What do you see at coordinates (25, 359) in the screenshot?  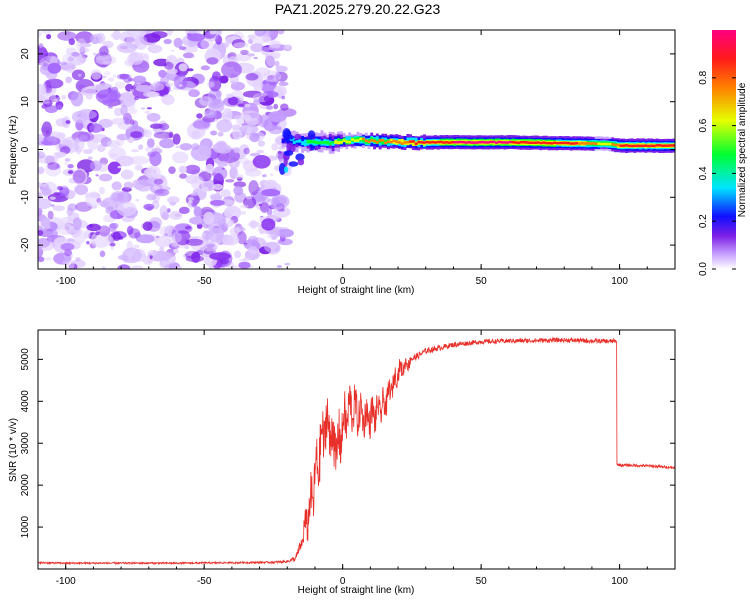 I see `snr-y-tick-label: 5000` at bounding box center [25, 359].